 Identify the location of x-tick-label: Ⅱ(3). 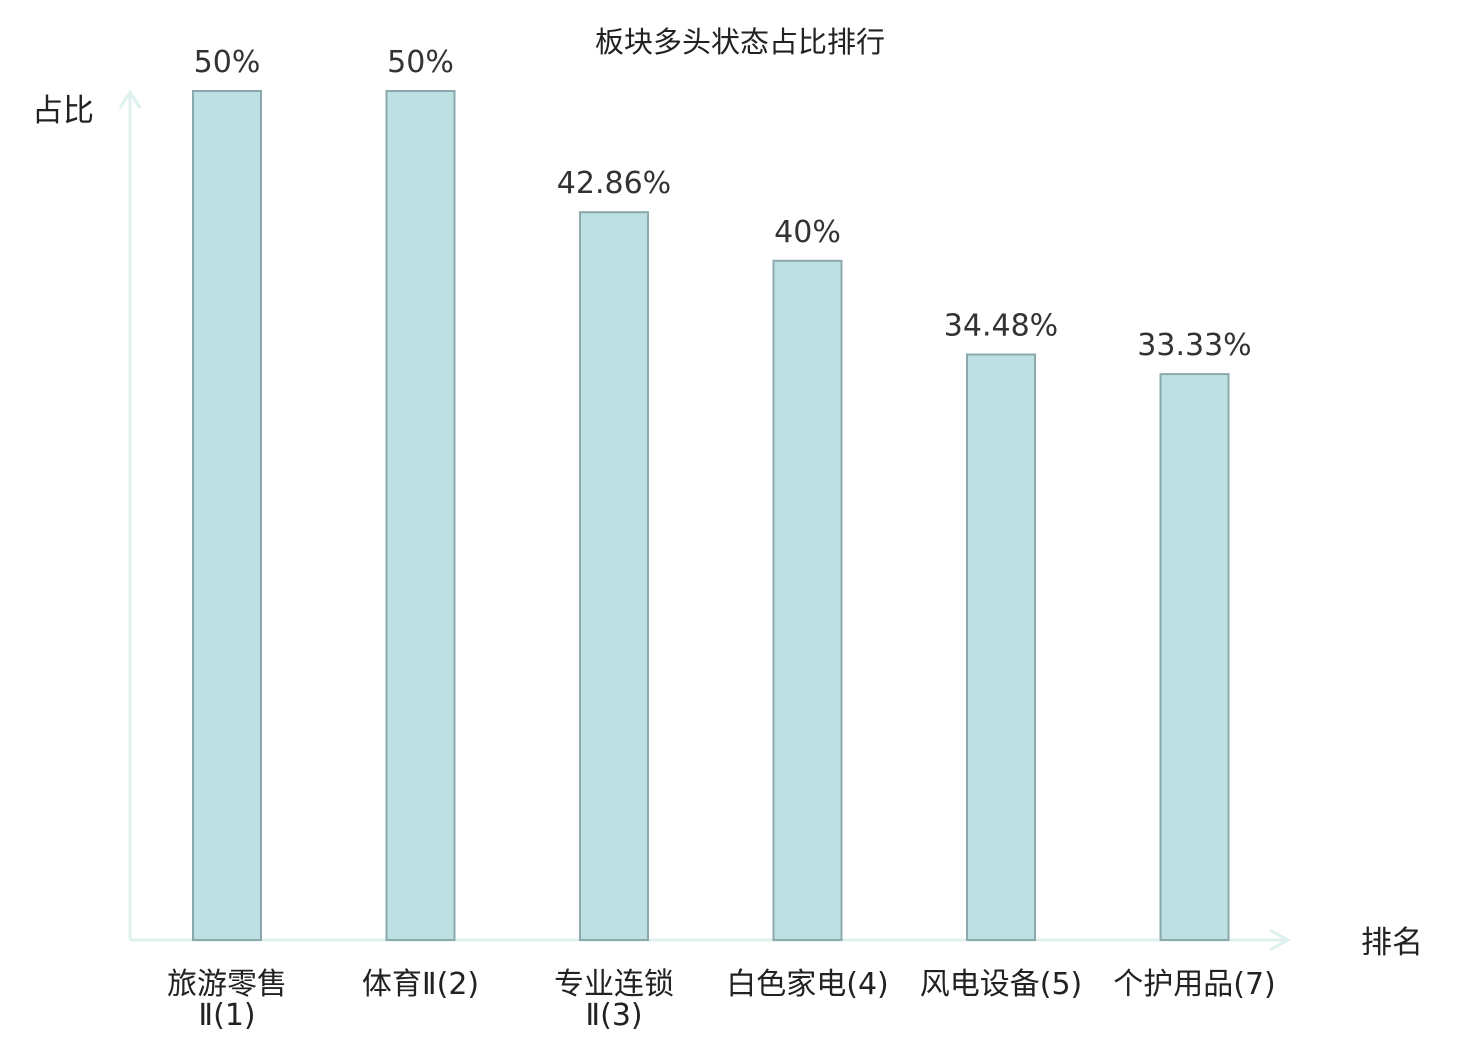
(613, 1015).